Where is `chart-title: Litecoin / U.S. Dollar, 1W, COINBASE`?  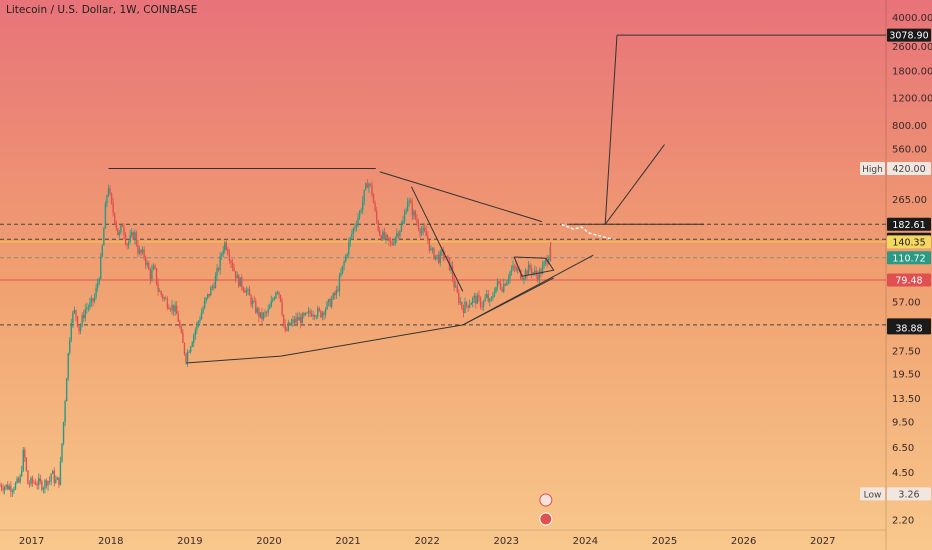
chart-title: Litecoin / U.S. Dollar, 1W, COINBASE is located at coordinates (101, 10).